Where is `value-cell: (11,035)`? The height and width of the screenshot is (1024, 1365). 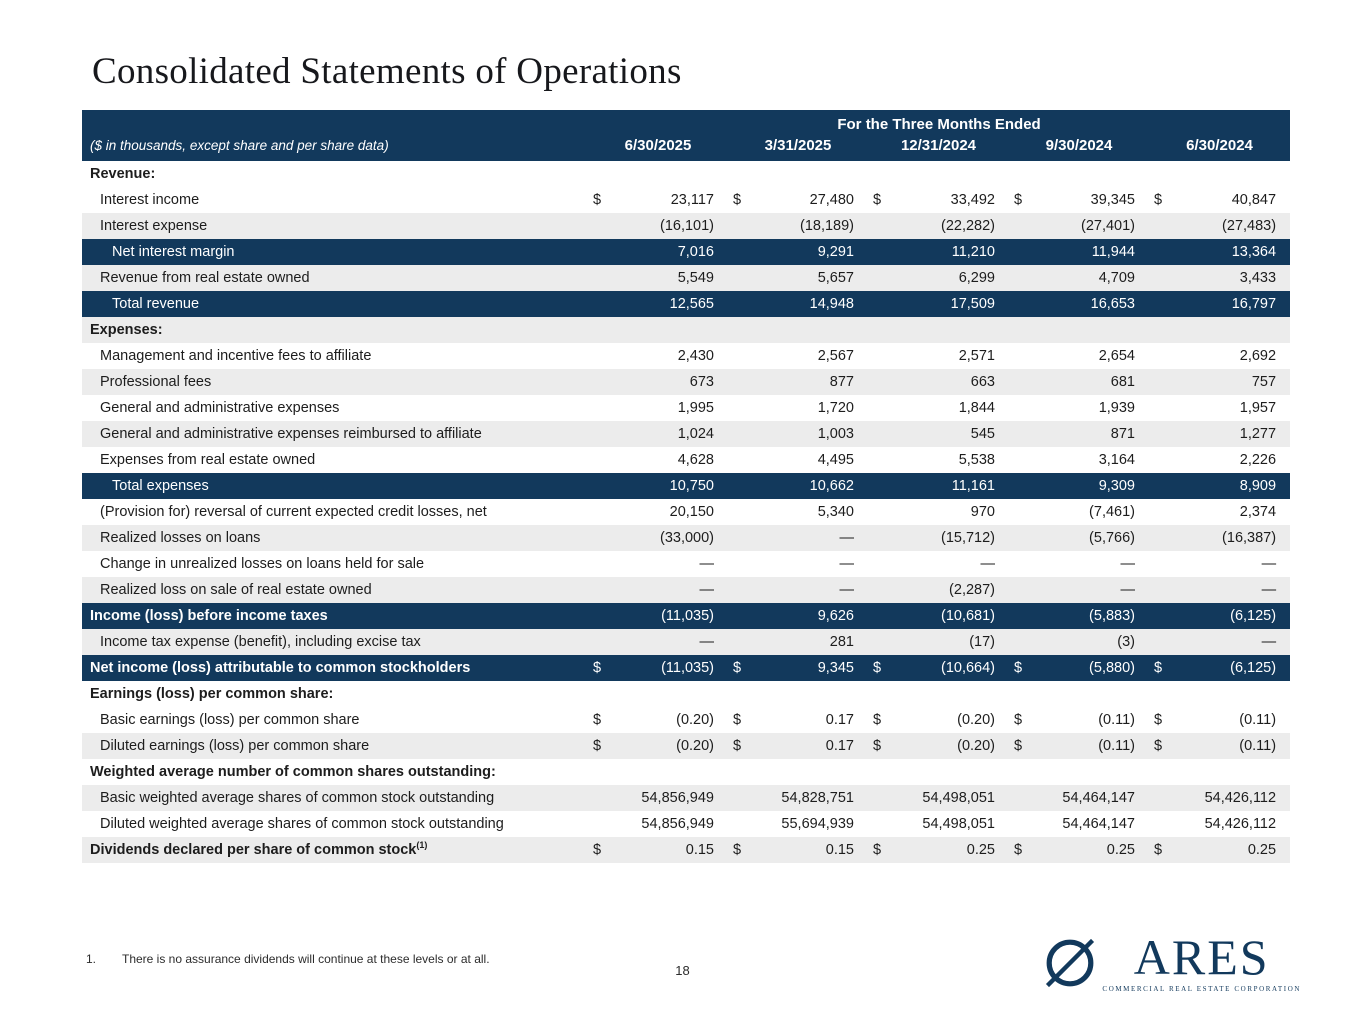 value-cell: (11,035) is located at coordinates (687, 668).